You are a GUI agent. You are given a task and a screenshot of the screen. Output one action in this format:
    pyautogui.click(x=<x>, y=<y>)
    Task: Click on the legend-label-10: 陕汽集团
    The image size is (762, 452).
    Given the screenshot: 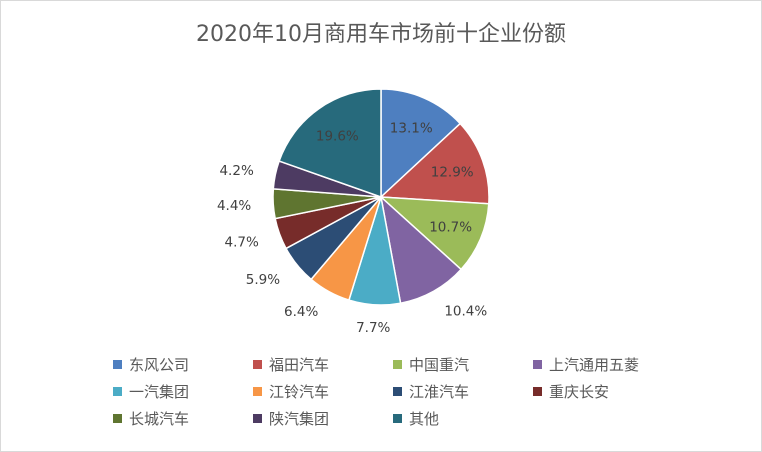 What is the action you would take?
    pyautogui.click(x=299, y=419)
    